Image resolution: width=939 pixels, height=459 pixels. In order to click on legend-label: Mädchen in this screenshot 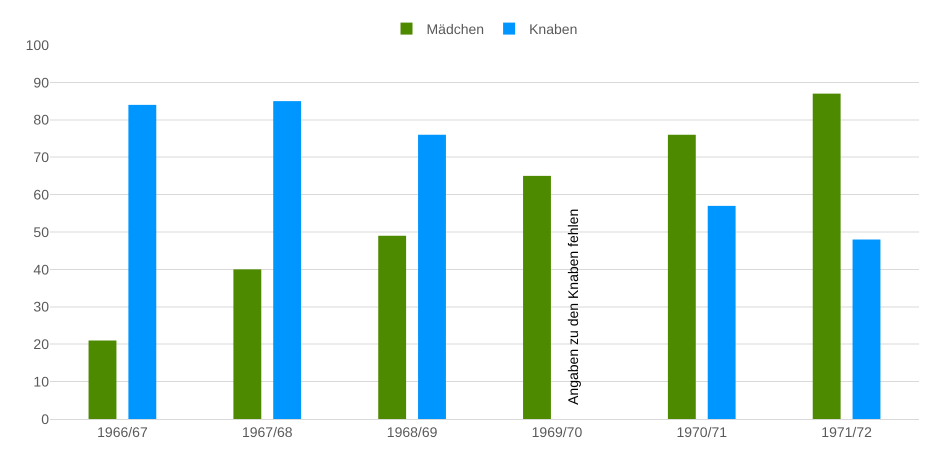, I will do `click(455, 29)`.